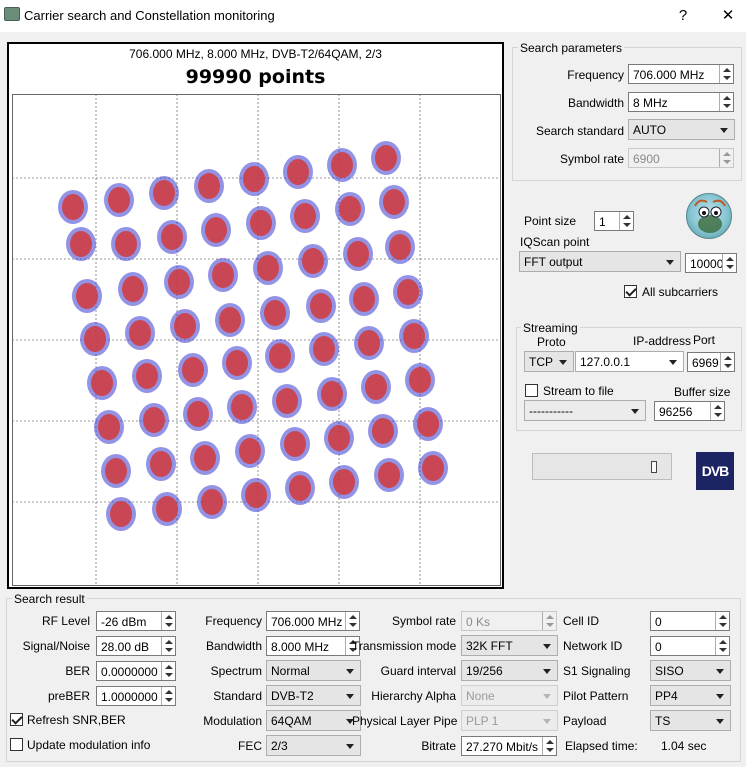 The image size is (746, 767). I want to click on iqscan-count-spinbox: 10000, so click(711, 263).